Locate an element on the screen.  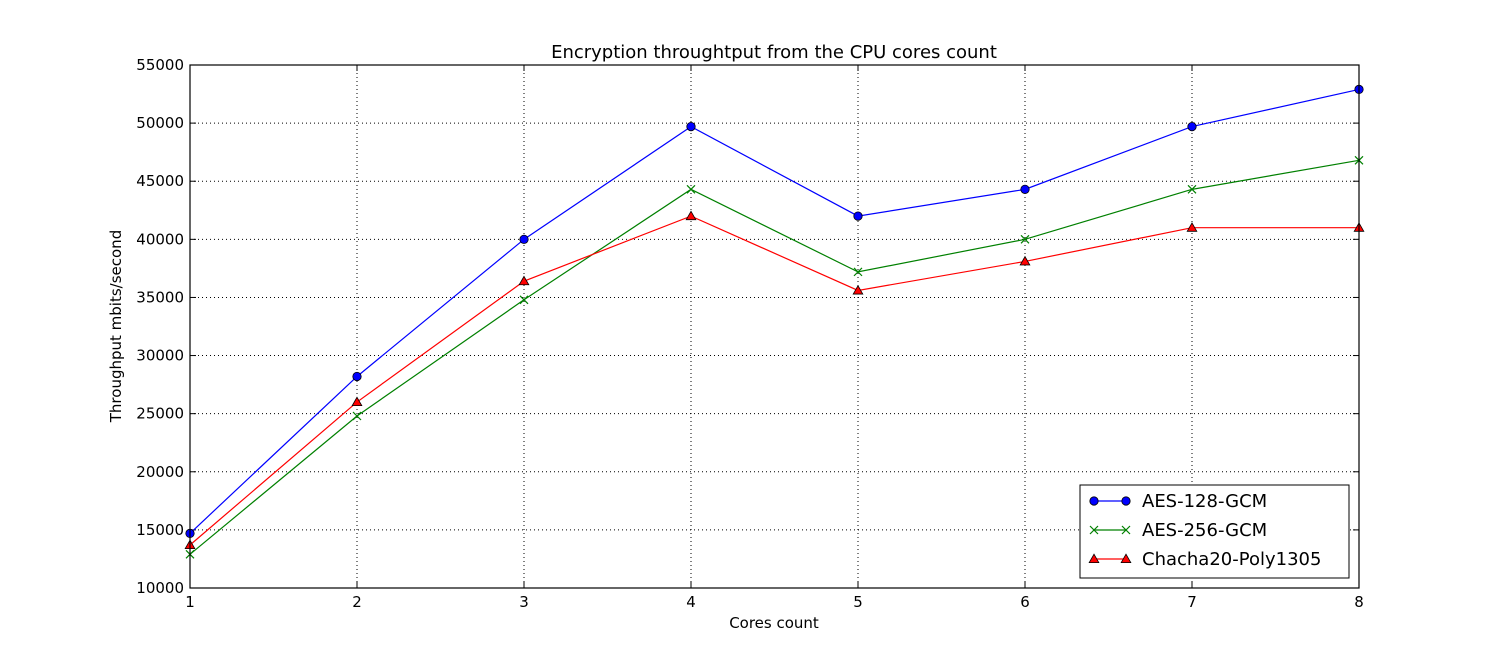
legend-entry: AES-128-GCM is located at coordinates (1178, 501).